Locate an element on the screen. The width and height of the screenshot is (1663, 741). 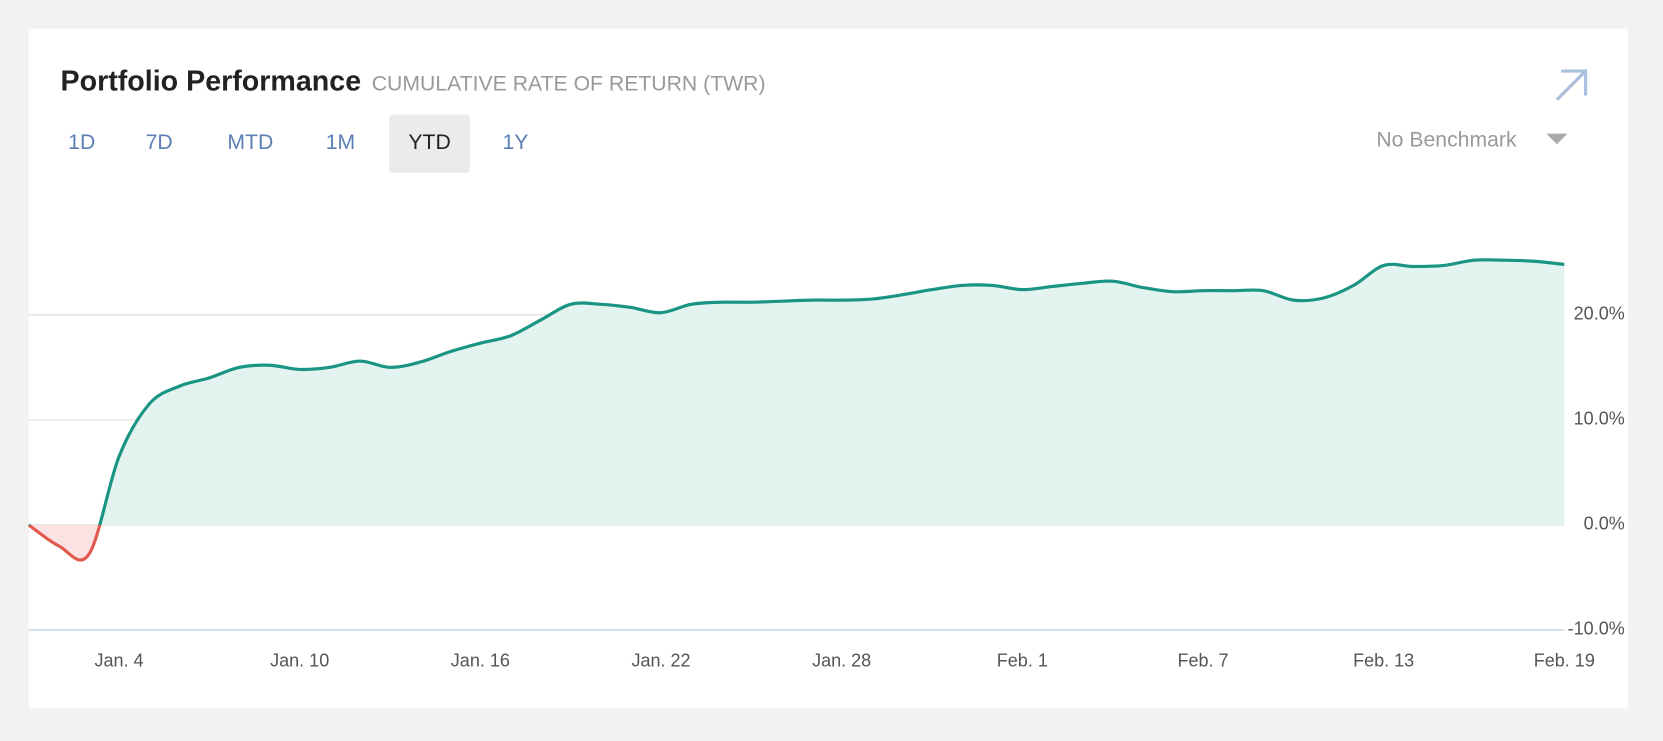
y-tick-label: -10.0% is located at coordinates (1596, 629).